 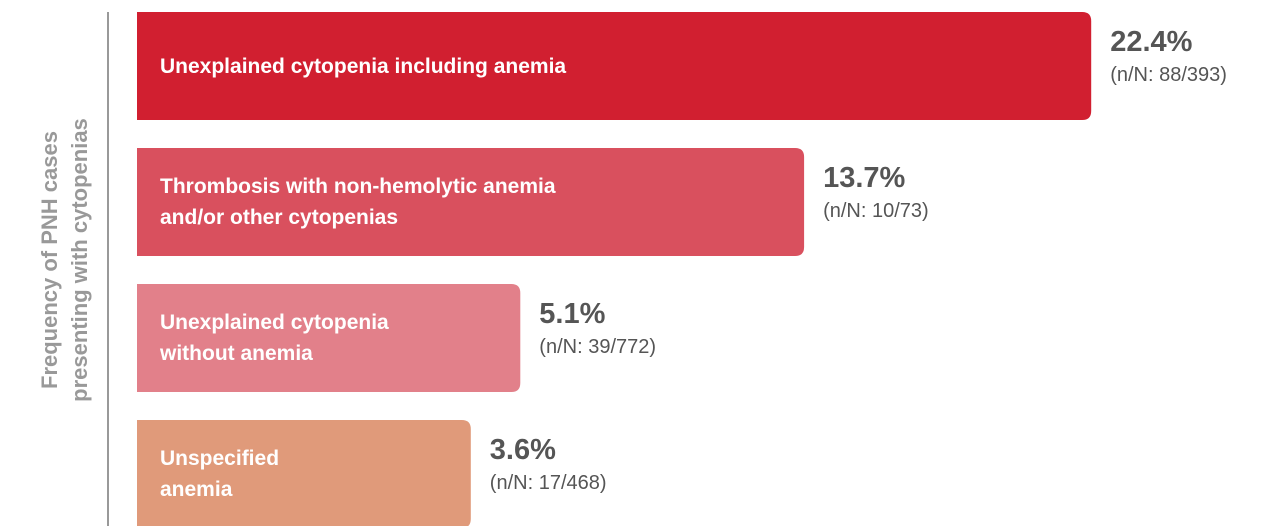 I want to click on bar-label: Unexplained cytopenia including anemia, so click(x=363, y=66).